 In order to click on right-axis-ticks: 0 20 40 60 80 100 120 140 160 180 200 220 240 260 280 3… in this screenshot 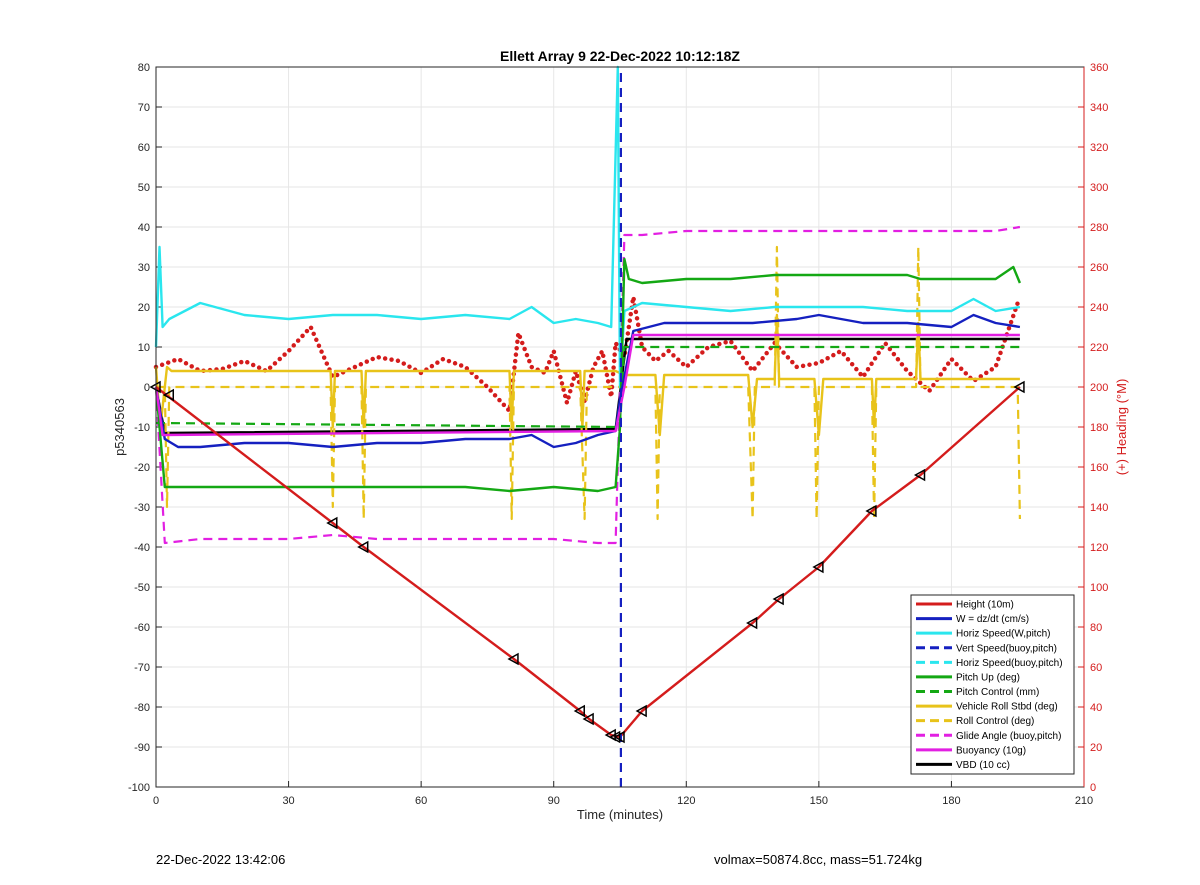, I will do `click(1093, 428)`.